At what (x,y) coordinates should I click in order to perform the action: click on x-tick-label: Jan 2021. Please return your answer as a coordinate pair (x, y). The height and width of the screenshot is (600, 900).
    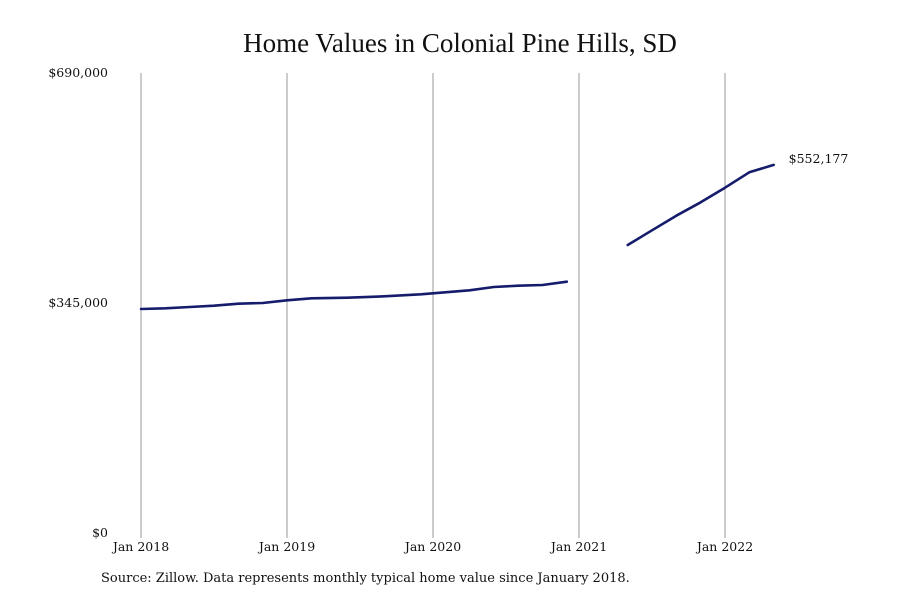
    Looking at the image, I should click on (578, 546).